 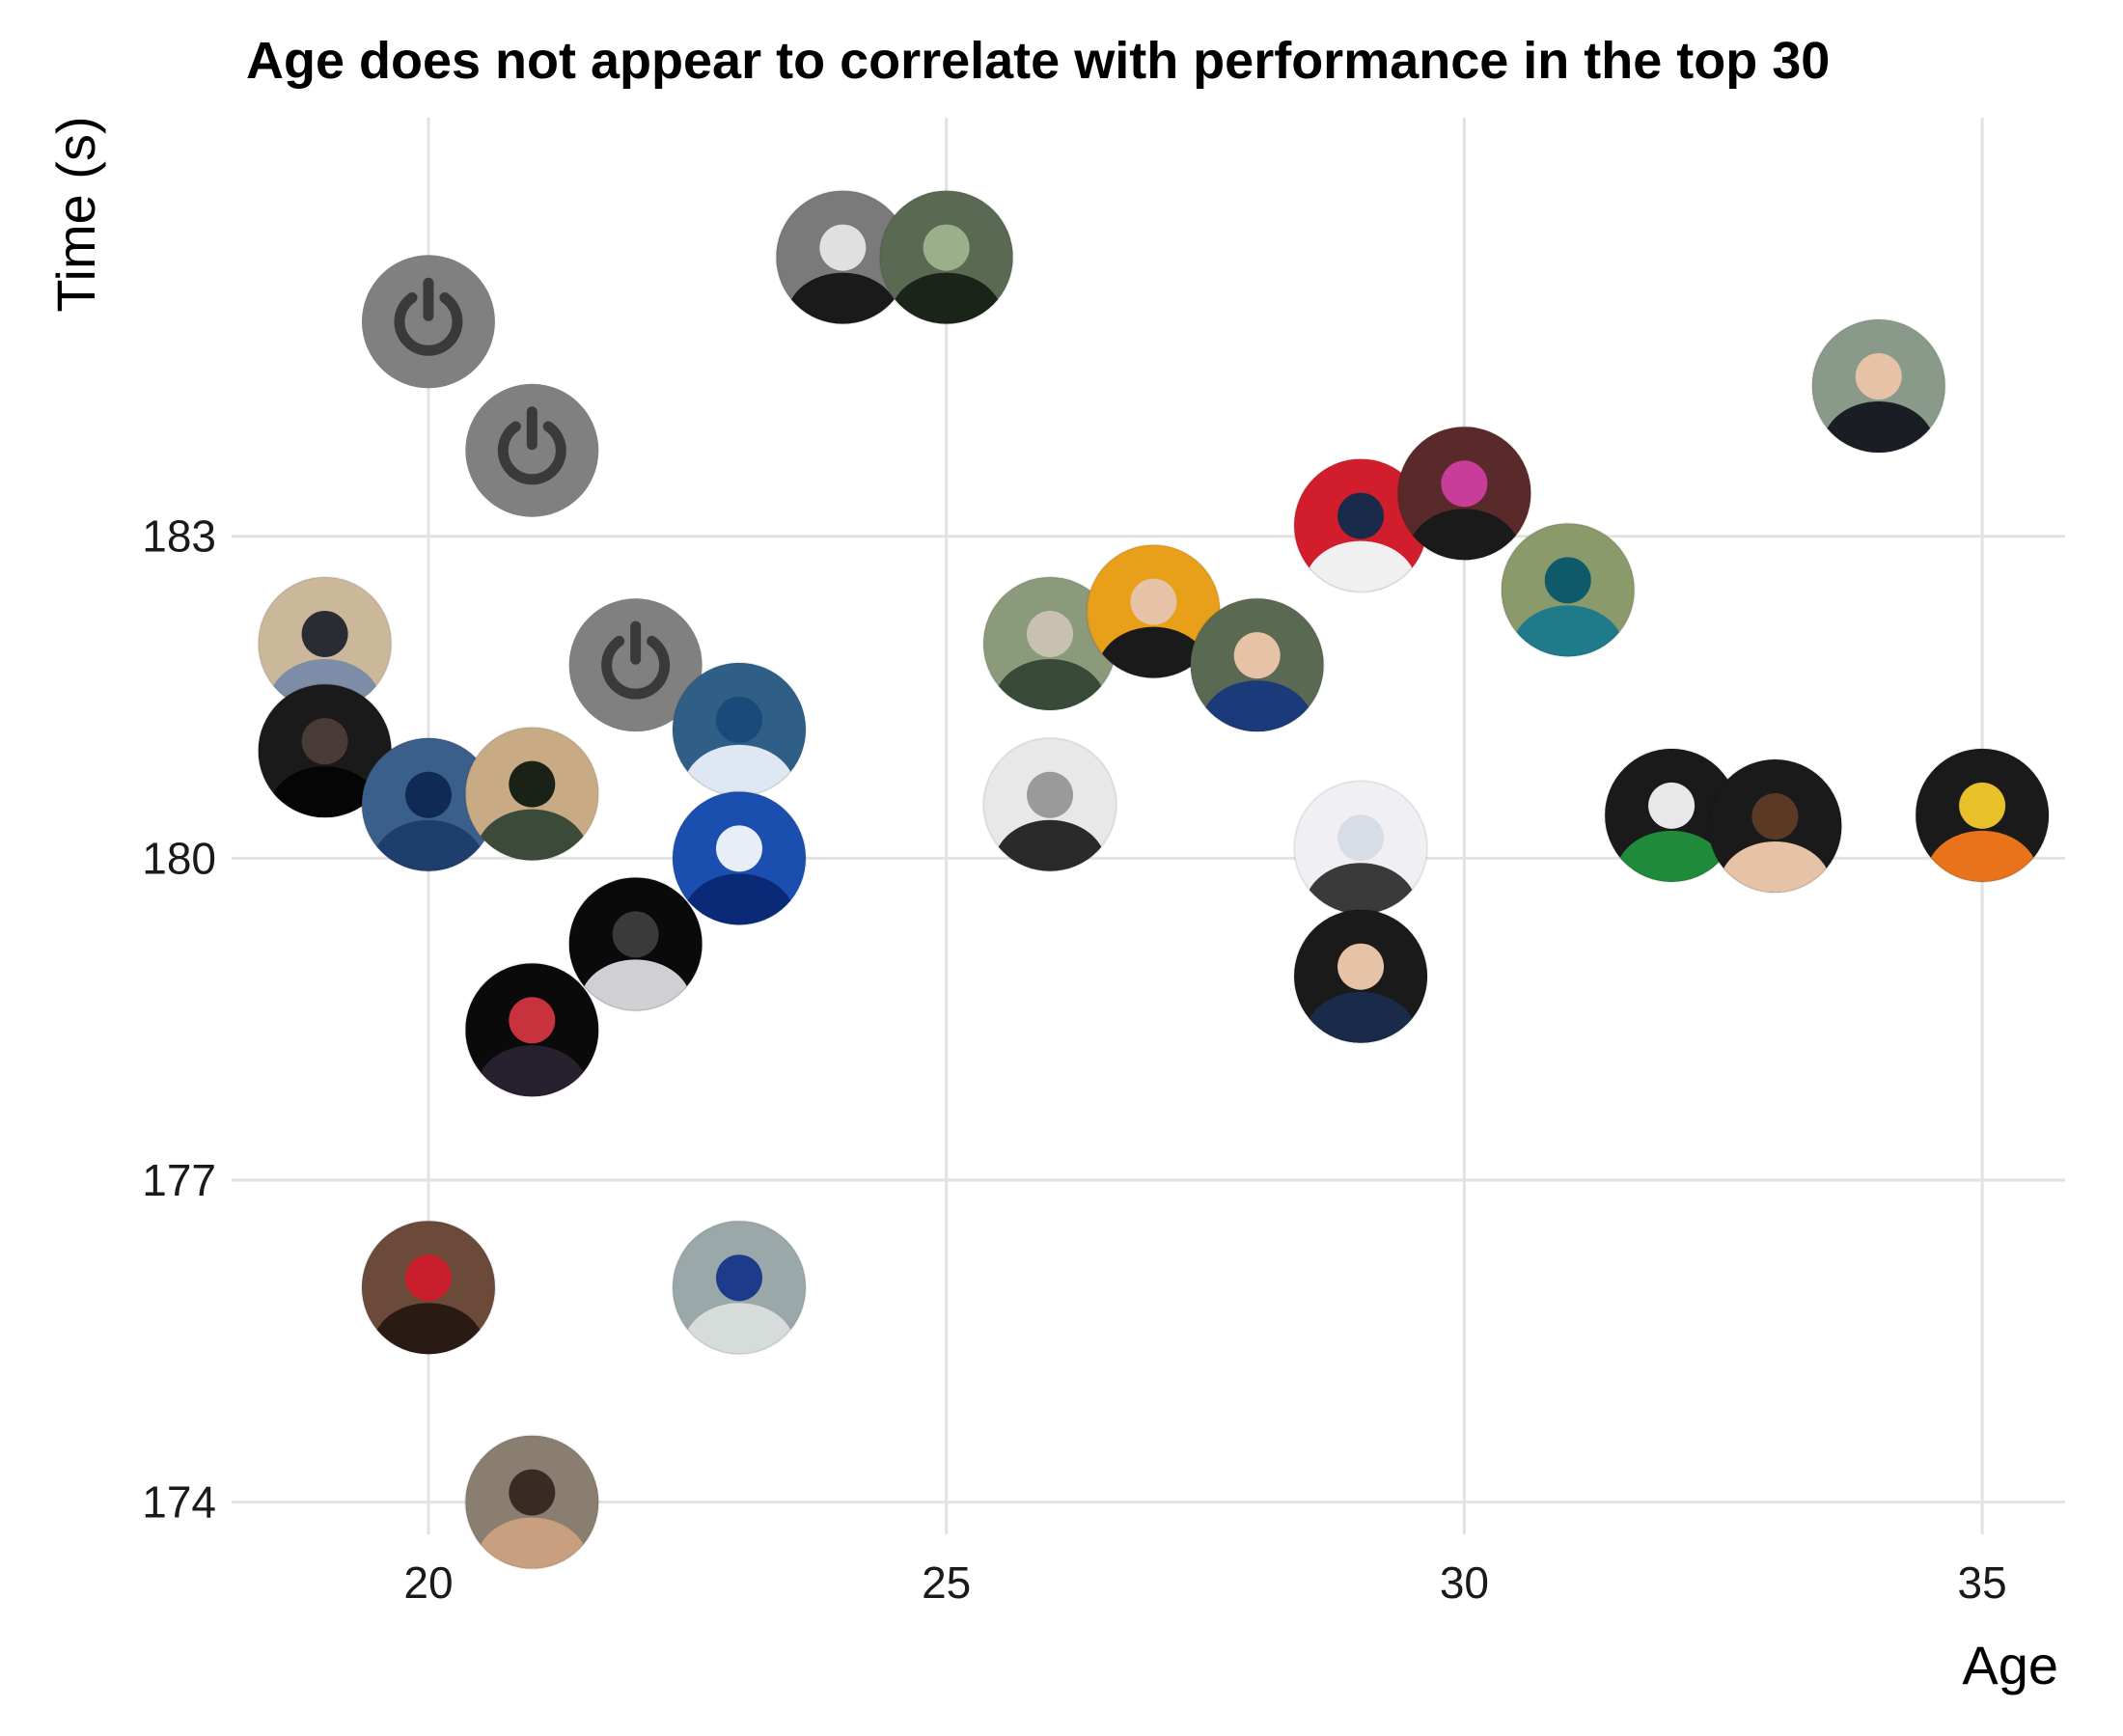 I want to click on x-axis-ticks: 20 25 30 35, so click(x=1204, y=1583).